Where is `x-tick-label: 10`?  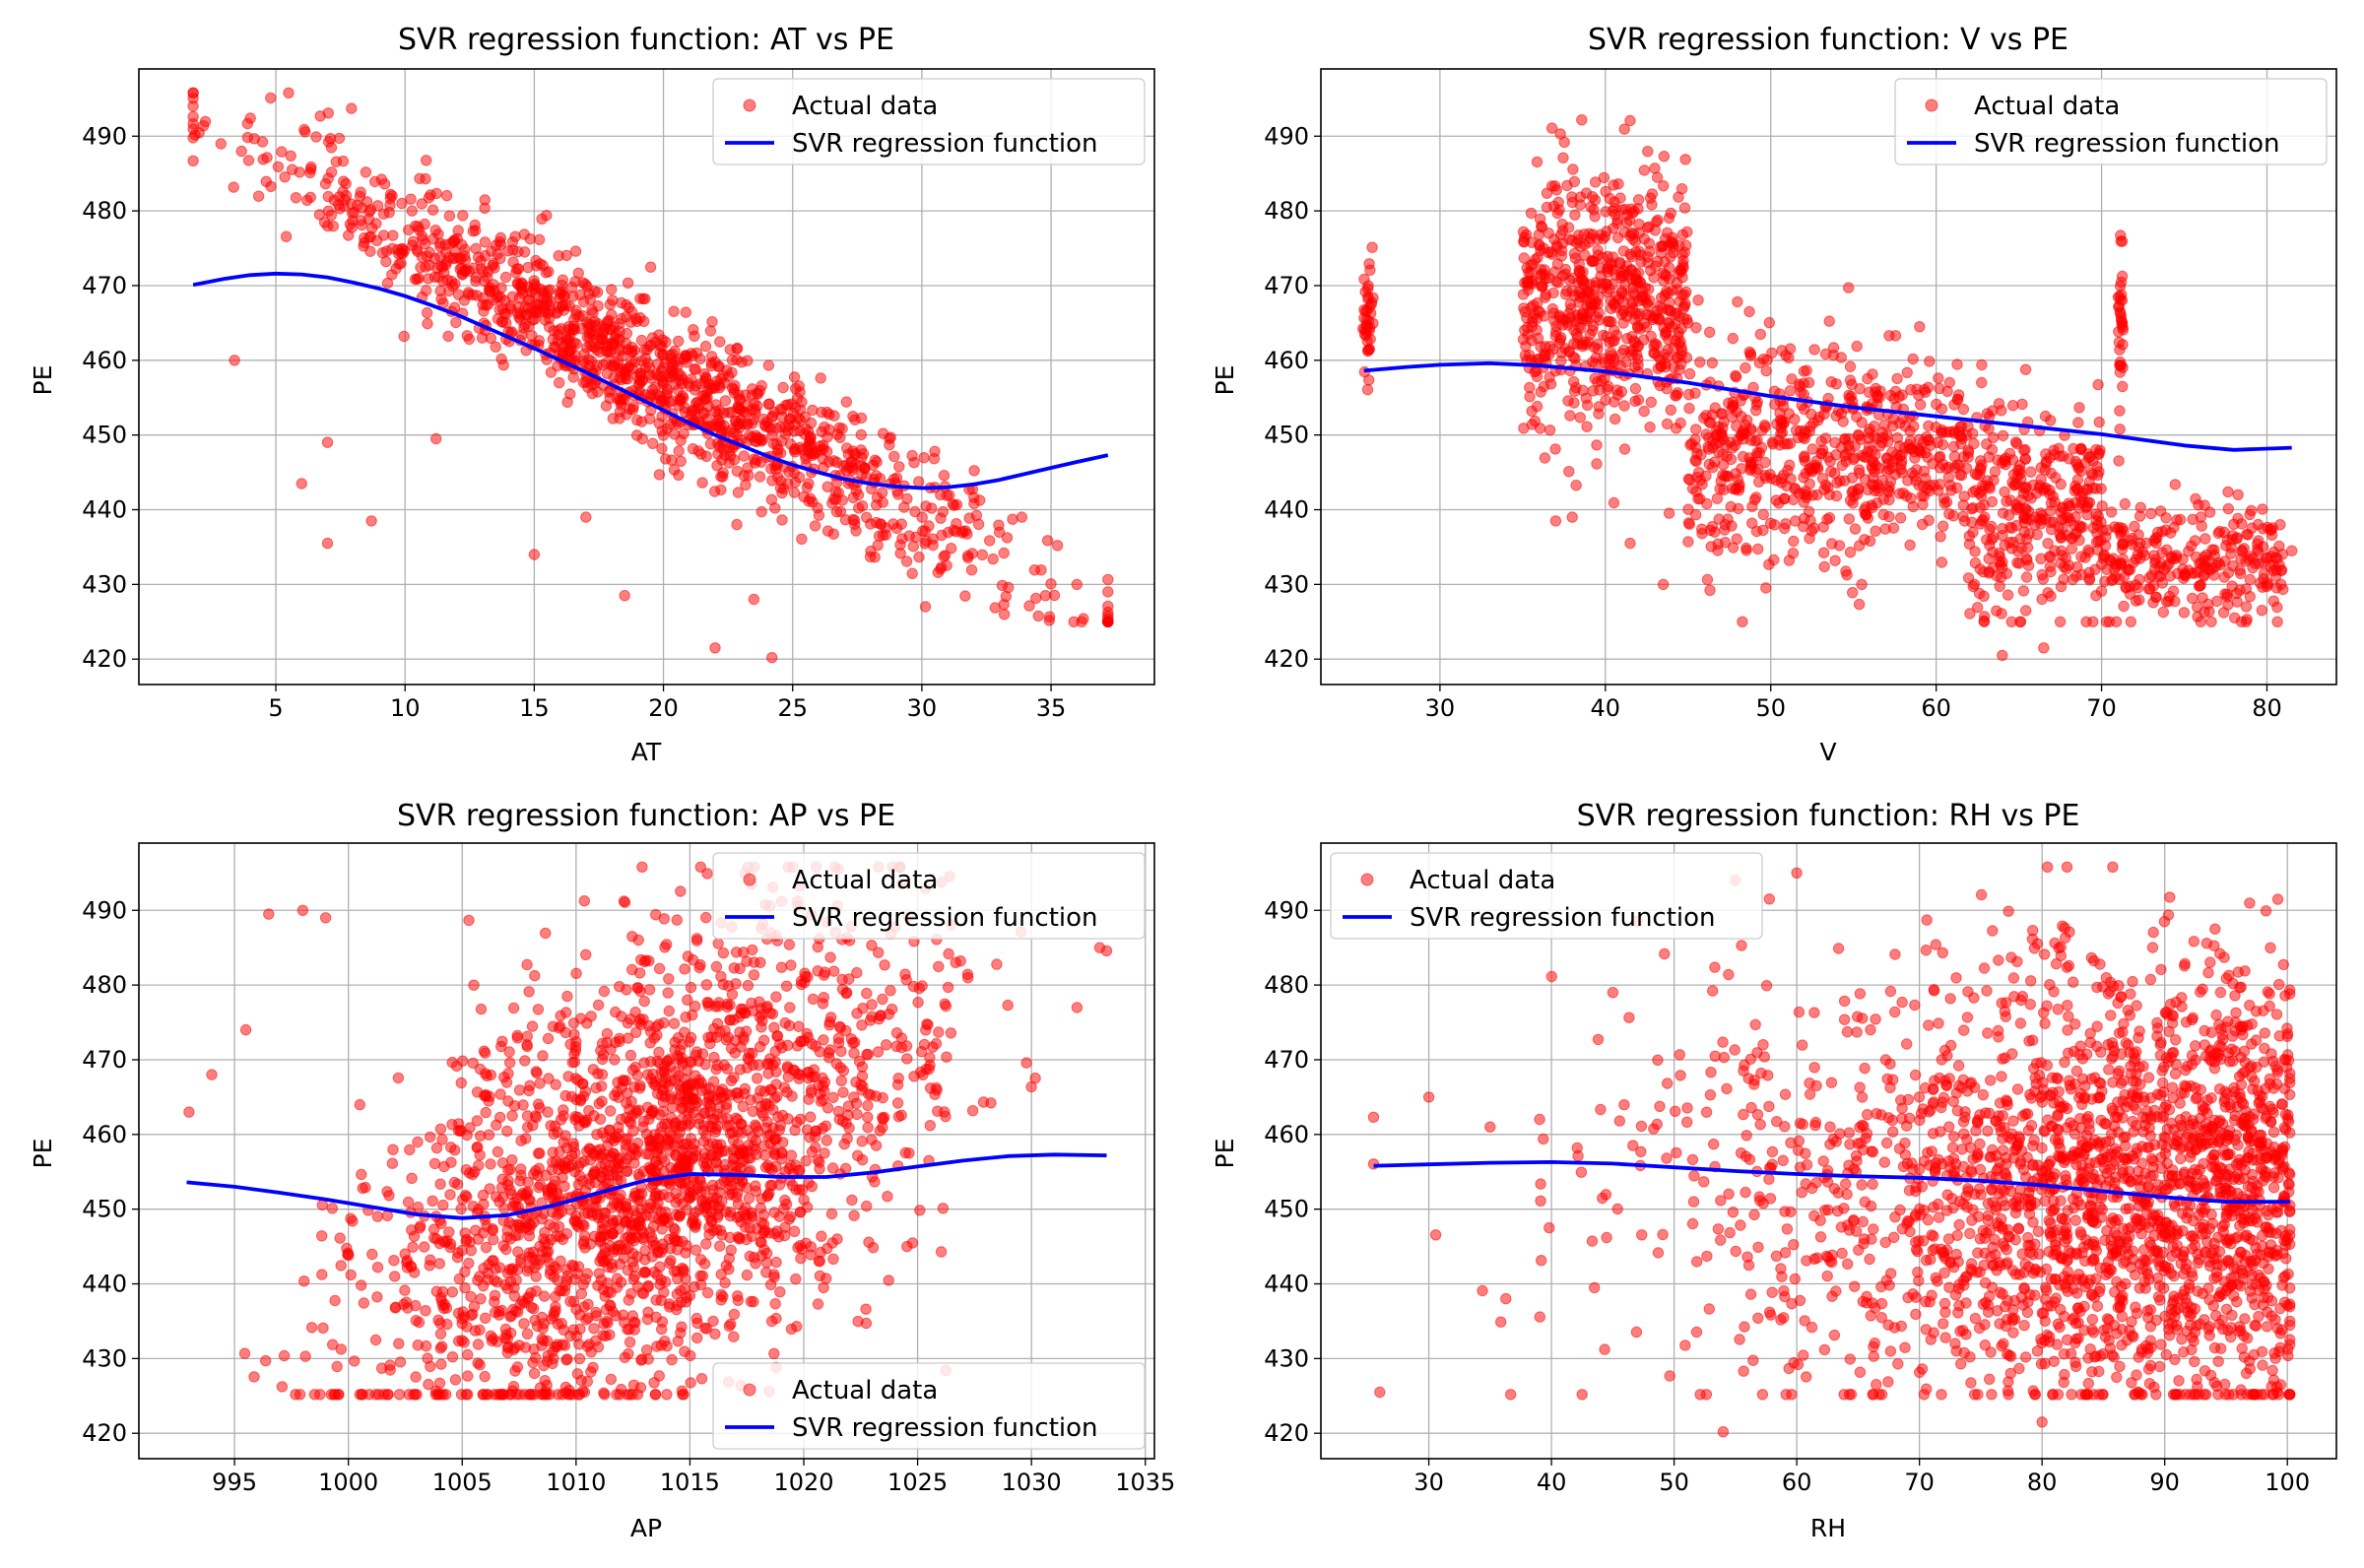
x-tick-label: 10 is located at coordinates (405, 708).